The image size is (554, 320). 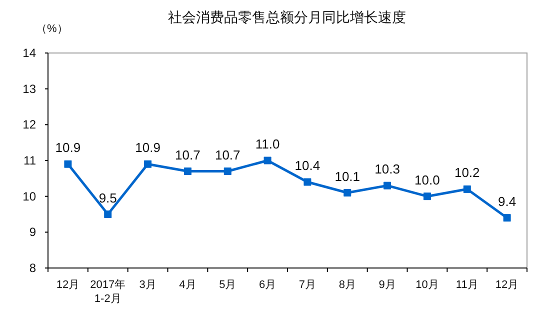 I want to click on y-tick-label: 10, so click(x=29, y=196).